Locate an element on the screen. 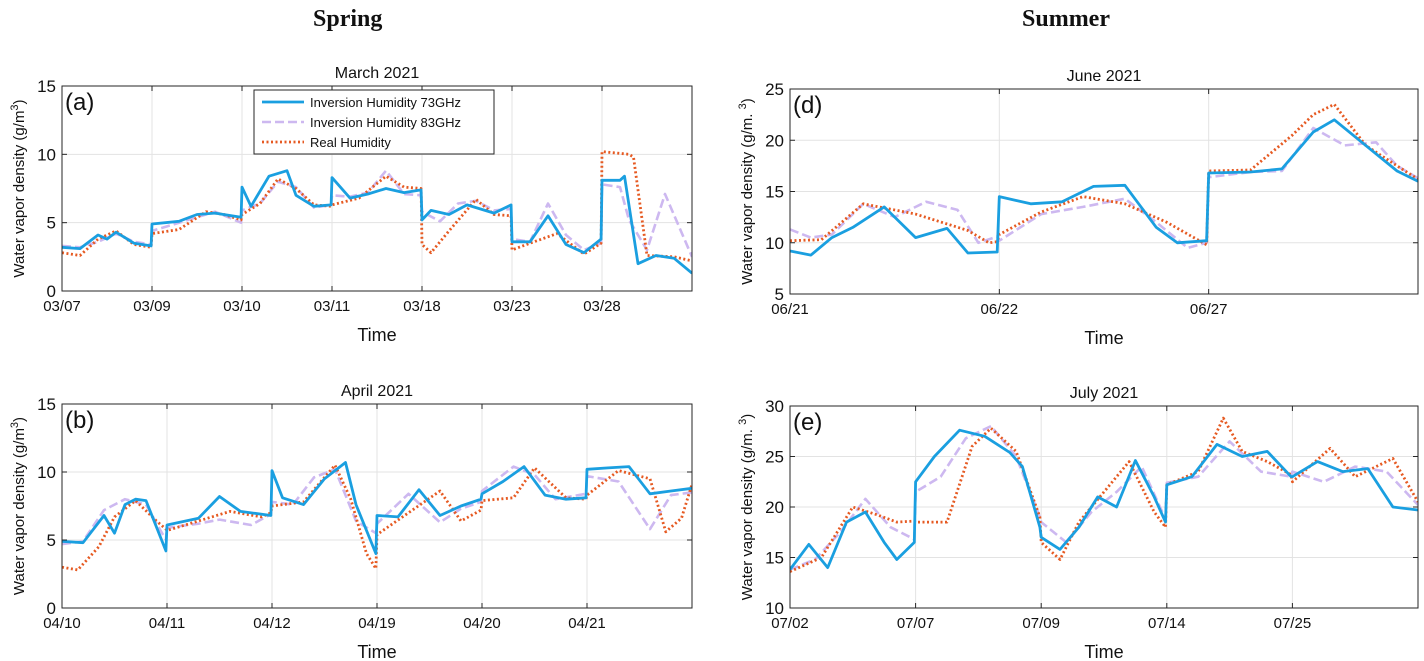 This screenshot has height=661, width=1424. x-tick-label: 03/07 is located at coordinates (62, 306).